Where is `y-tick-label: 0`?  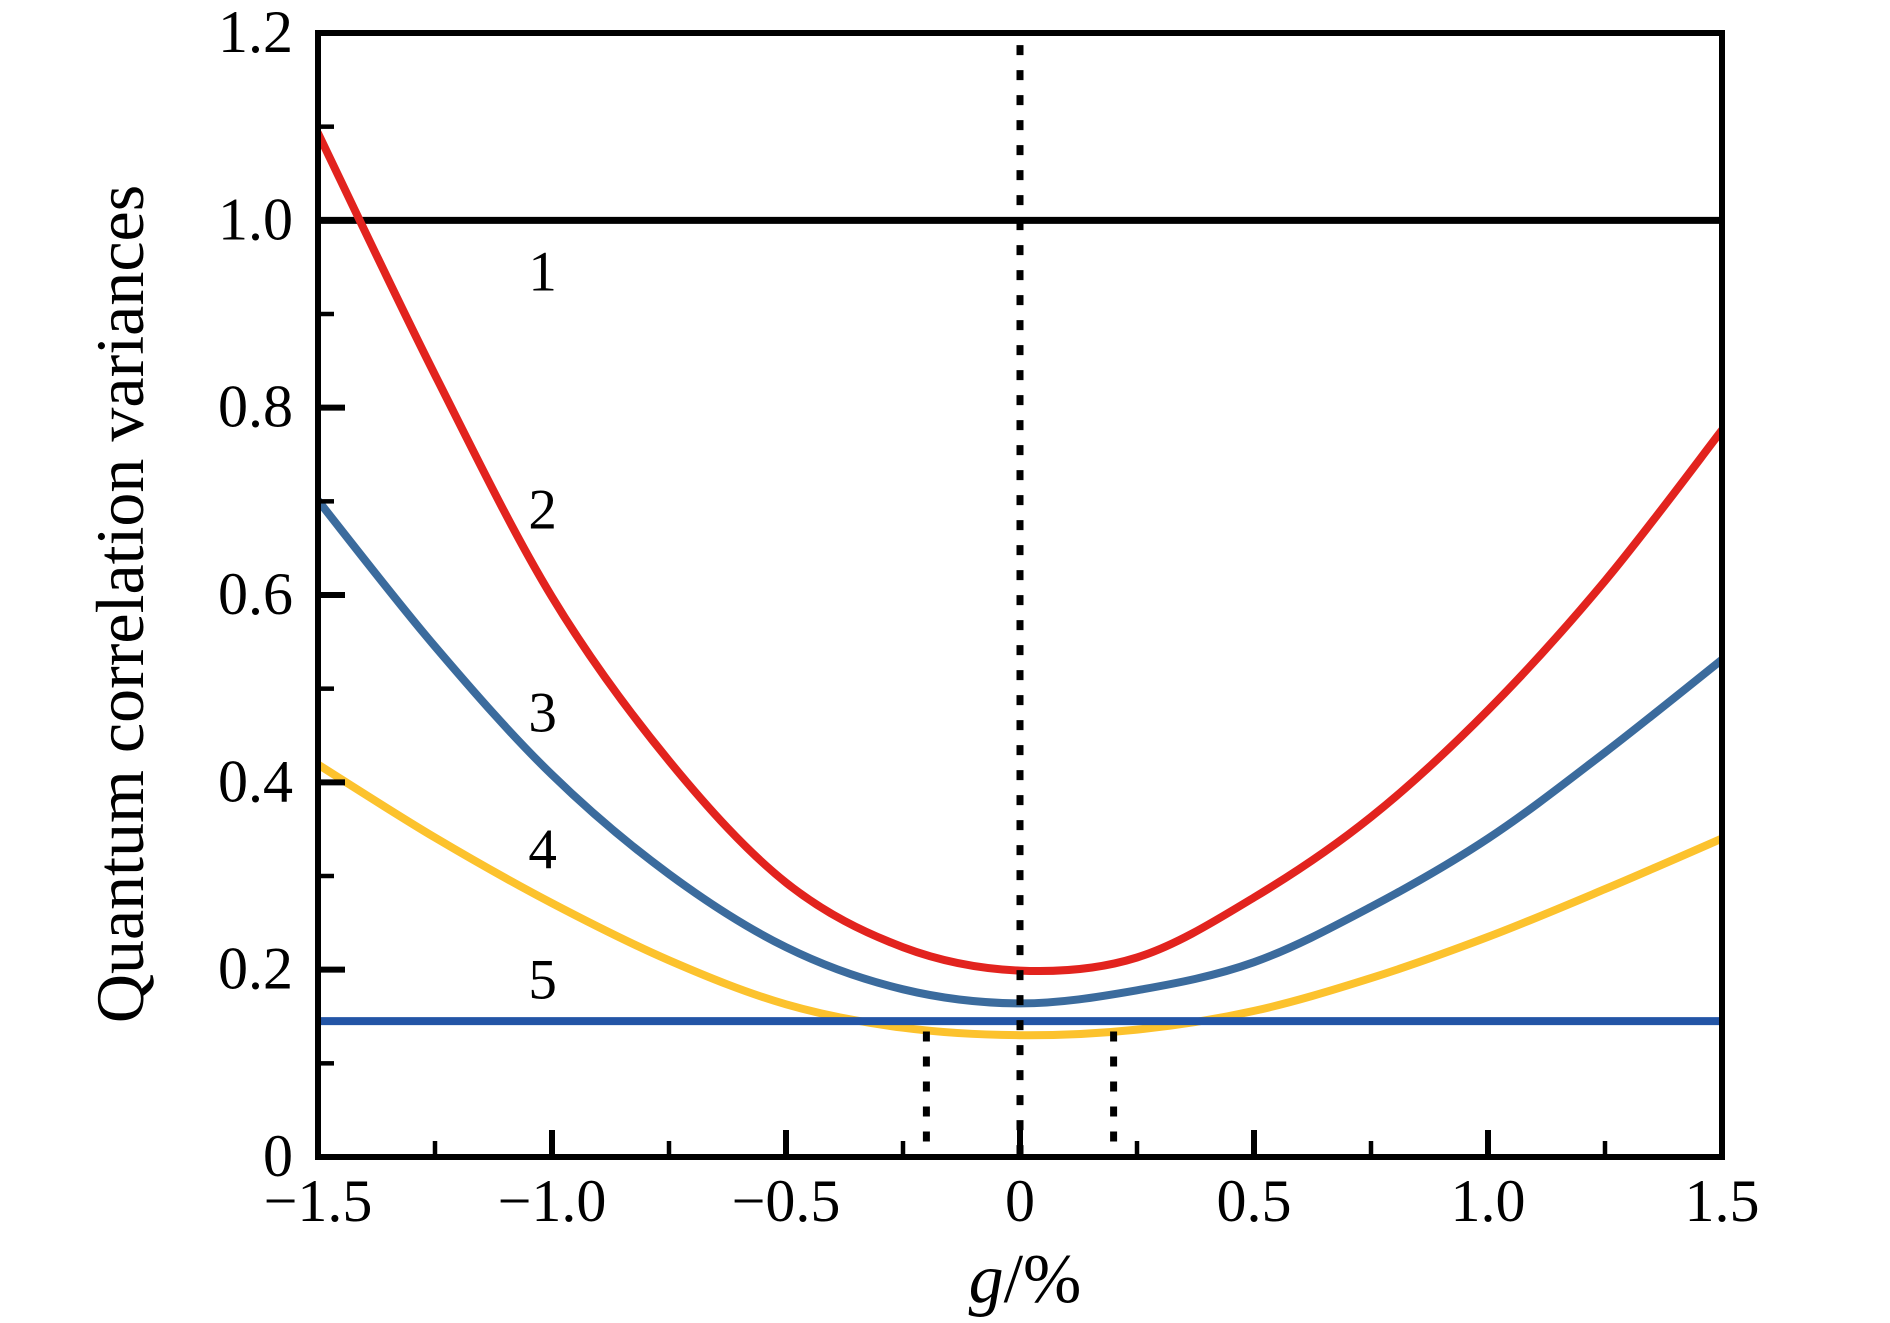 y-tick-label: 0 is located at coordinates (278, 1156).